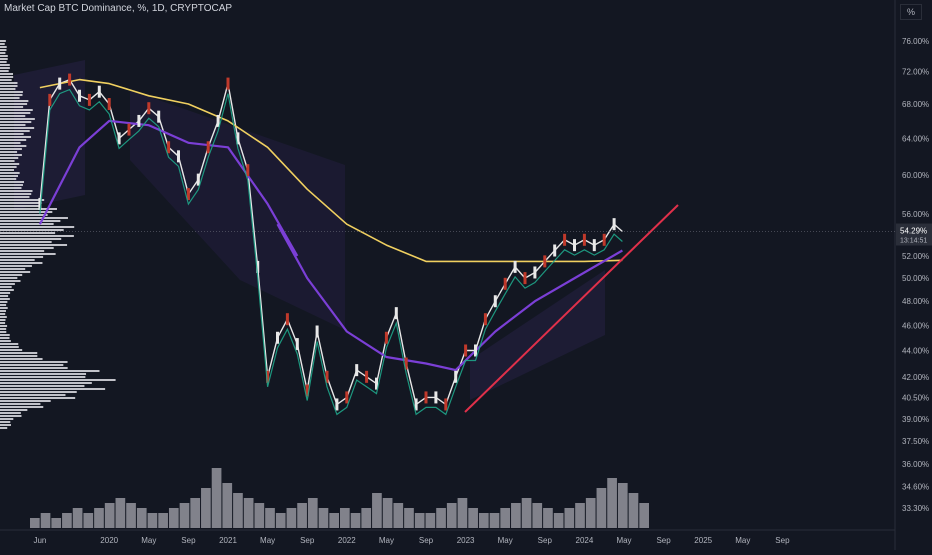  Describe the element at coordinates (449, 297) in the screenshot. I see `series-line` at that location.